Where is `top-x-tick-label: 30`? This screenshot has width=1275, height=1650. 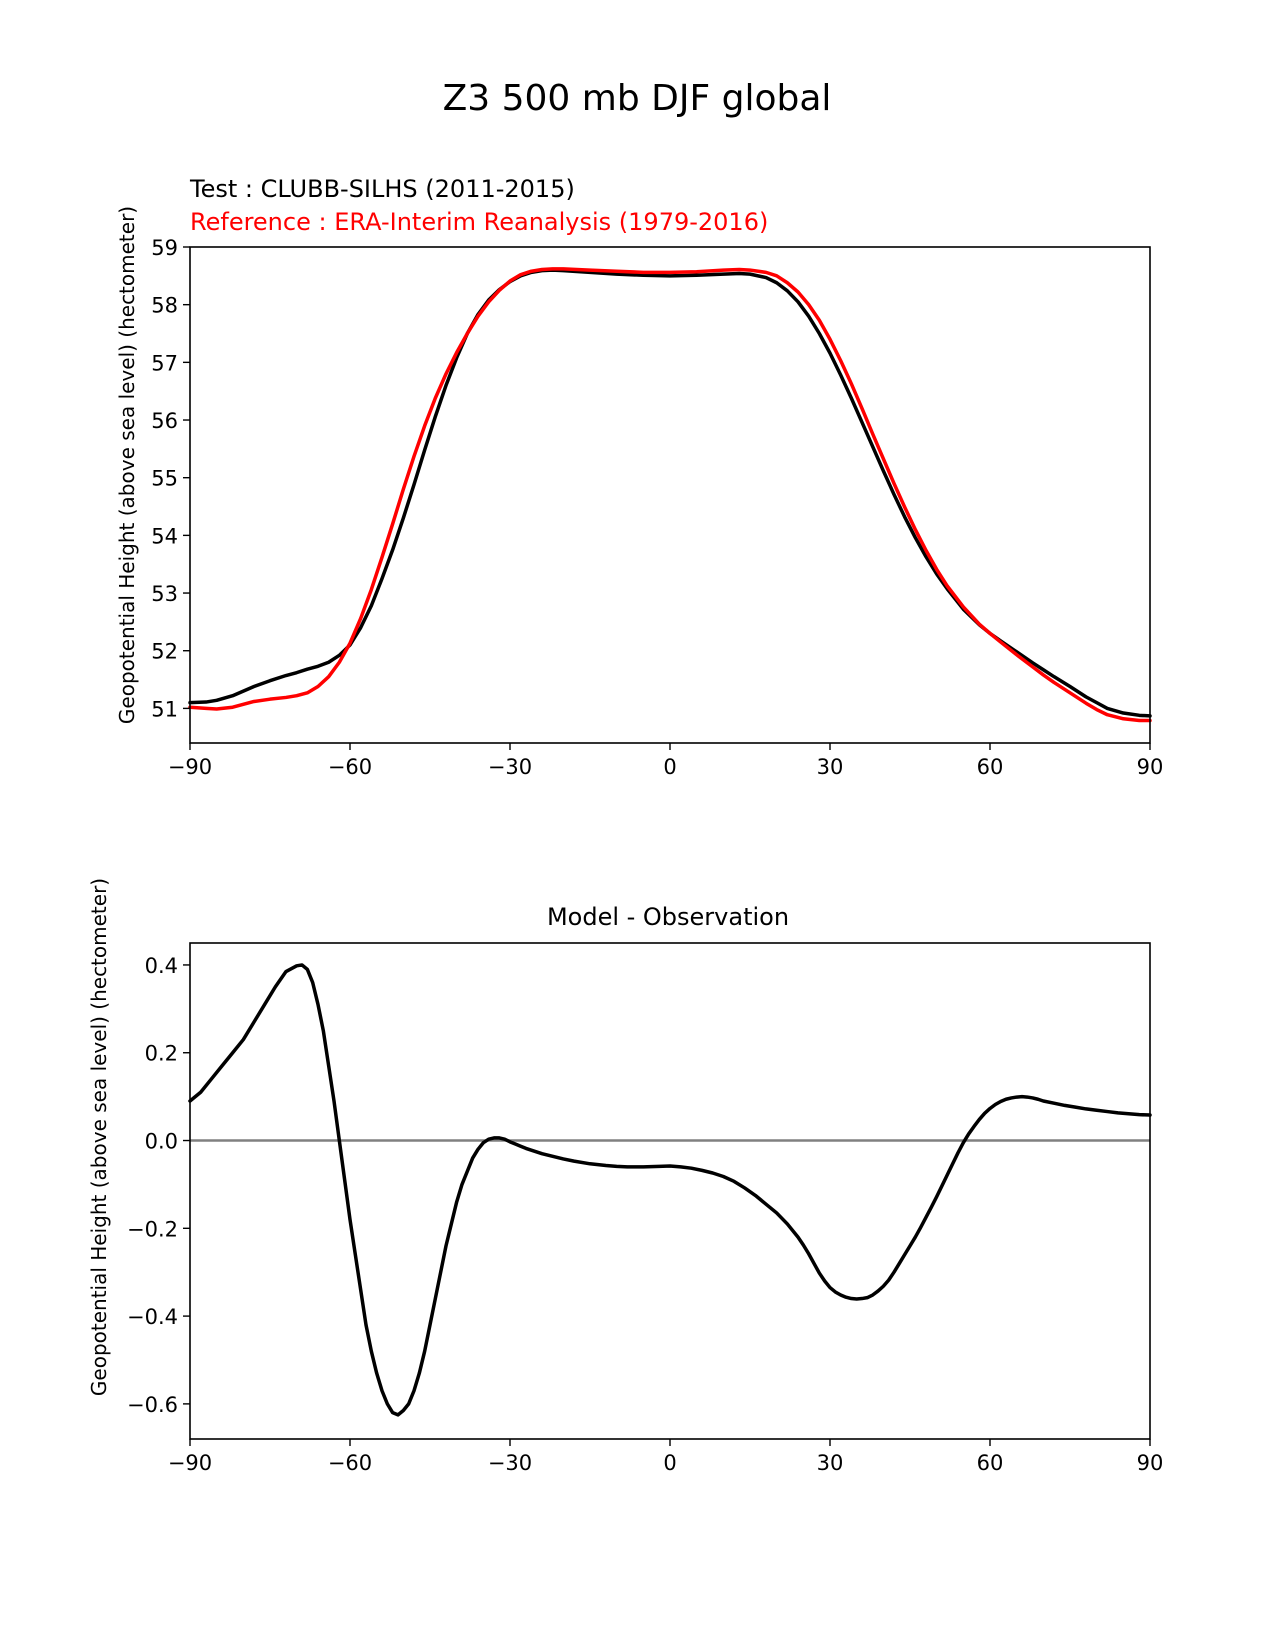
top-x-tick-label: 30 is located at coordinates (830, 767).